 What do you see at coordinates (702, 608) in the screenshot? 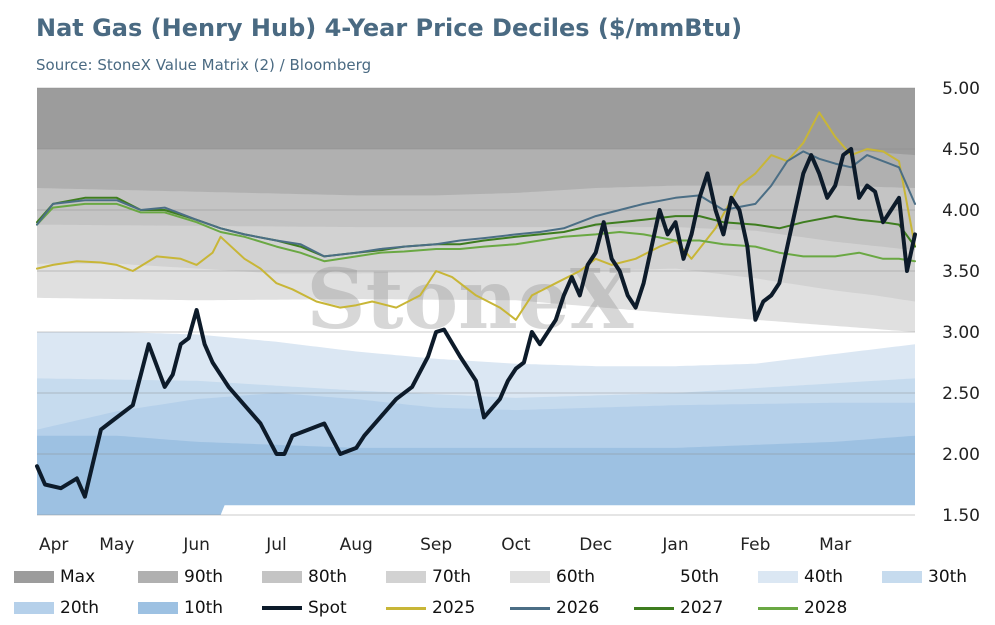
I see `legend-label: 2027` at bounding box center [702, 608].